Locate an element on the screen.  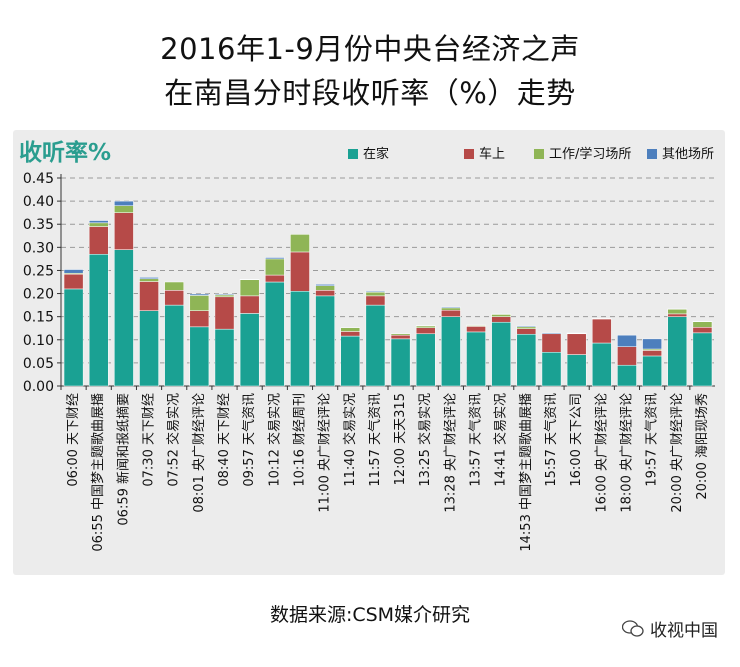
x-tick-label: 10:16 财经周刊 is located at coordinates (299, 440).